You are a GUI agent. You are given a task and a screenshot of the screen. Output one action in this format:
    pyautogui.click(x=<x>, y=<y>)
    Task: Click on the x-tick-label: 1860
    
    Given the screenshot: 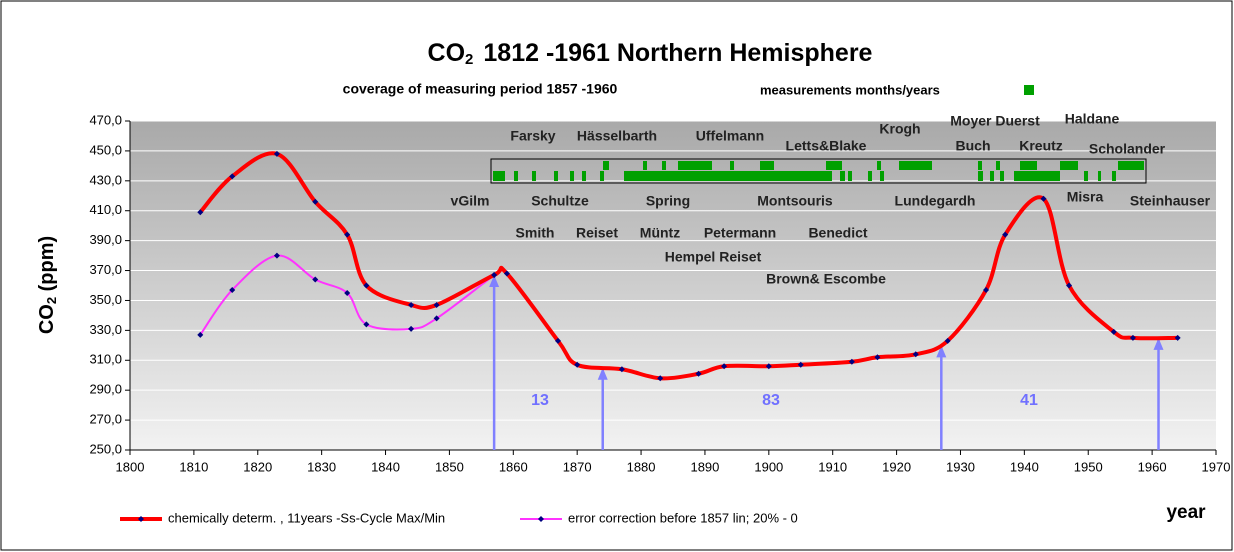 What is the action you would take?
    pyautogui.click(x=513, y=466)
    